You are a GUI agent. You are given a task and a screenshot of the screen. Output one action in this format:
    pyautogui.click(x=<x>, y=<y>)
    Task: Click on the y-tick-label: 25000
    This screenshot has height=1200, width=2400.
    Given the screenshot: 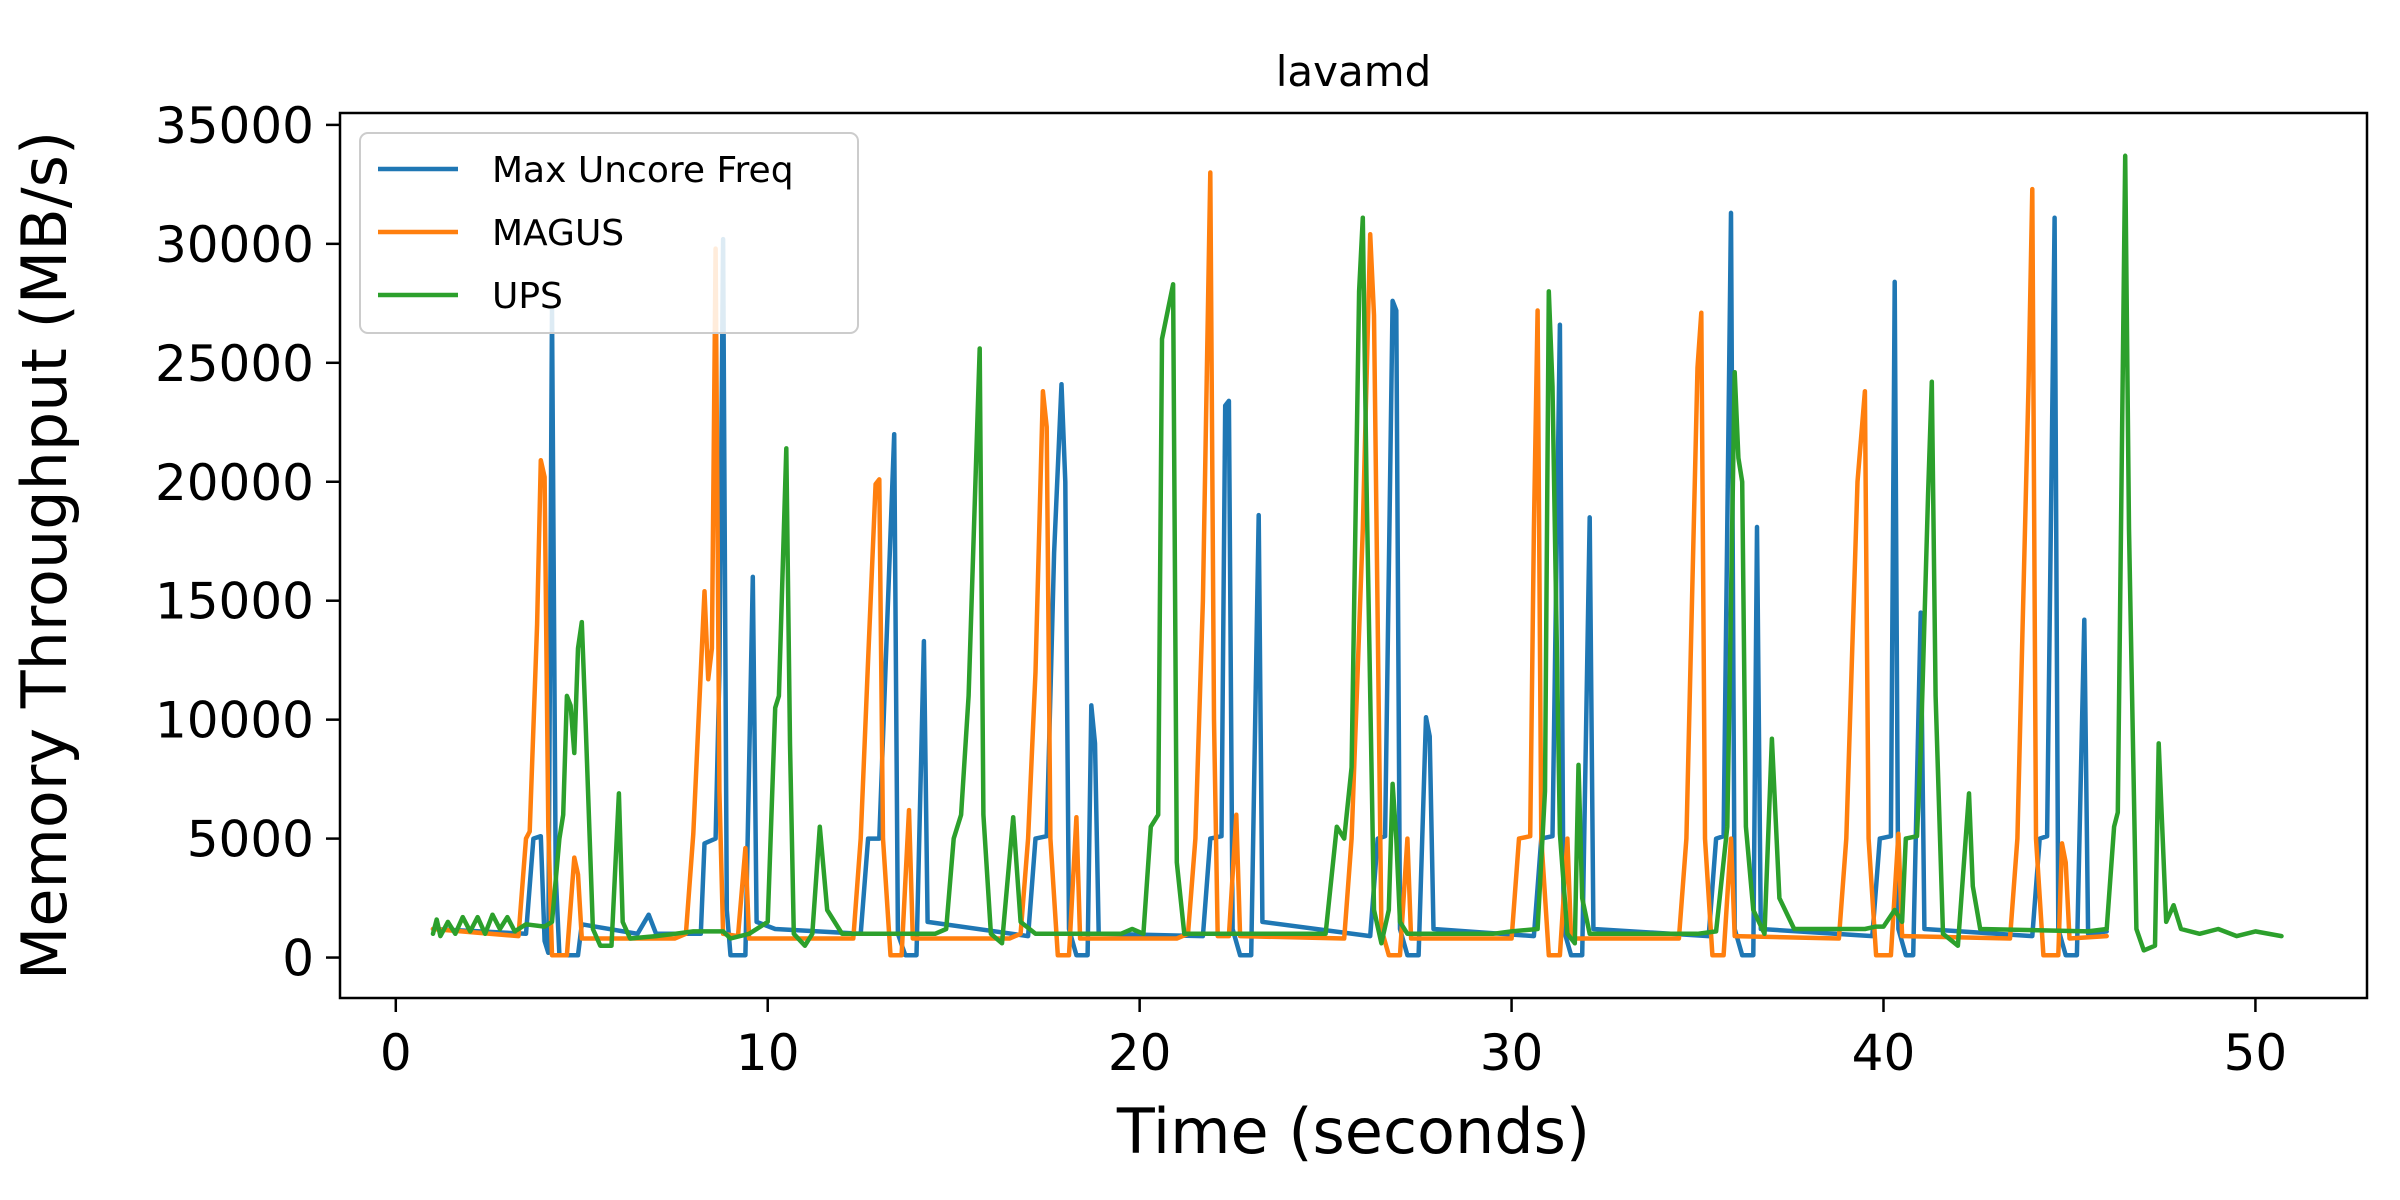 What is the action you would take?
    pyautogui.click(x=234, y=364)
    